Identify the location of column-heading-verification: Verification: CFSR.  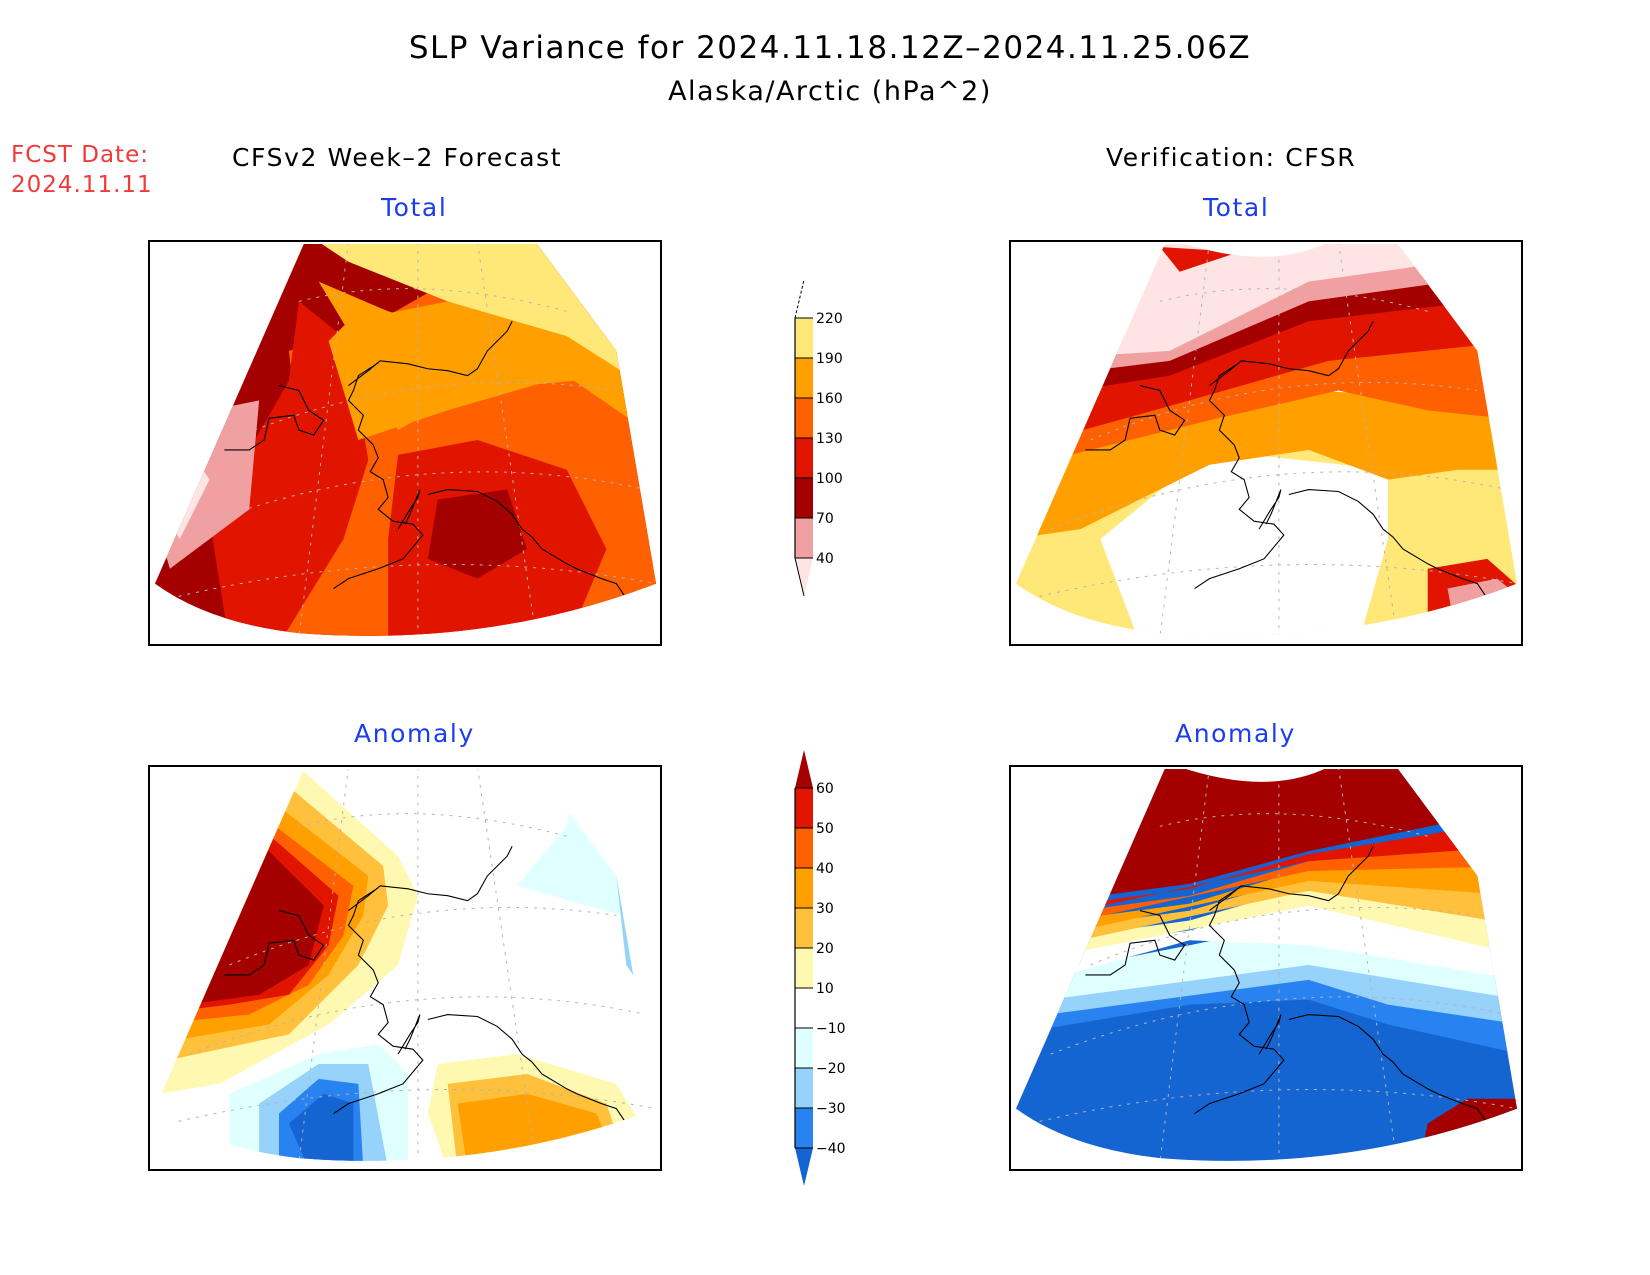
(1231, 157).